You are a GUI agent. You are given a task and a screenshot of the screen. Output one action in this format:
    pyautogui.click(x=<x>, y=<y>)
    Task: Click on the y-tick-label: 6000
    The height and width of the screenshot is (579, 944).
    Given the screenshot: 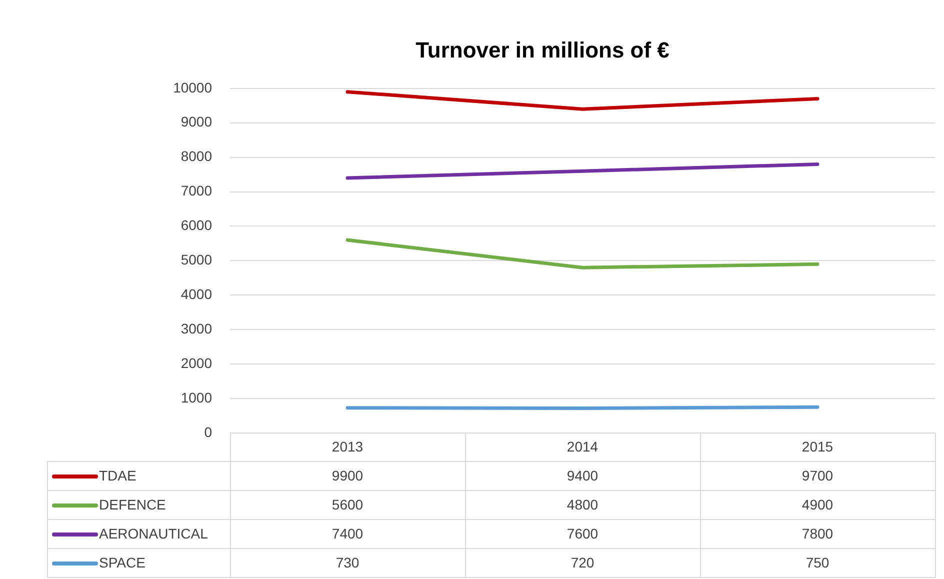 What is the action you would take?
    pyautogui.click(x=196, y=225)
    